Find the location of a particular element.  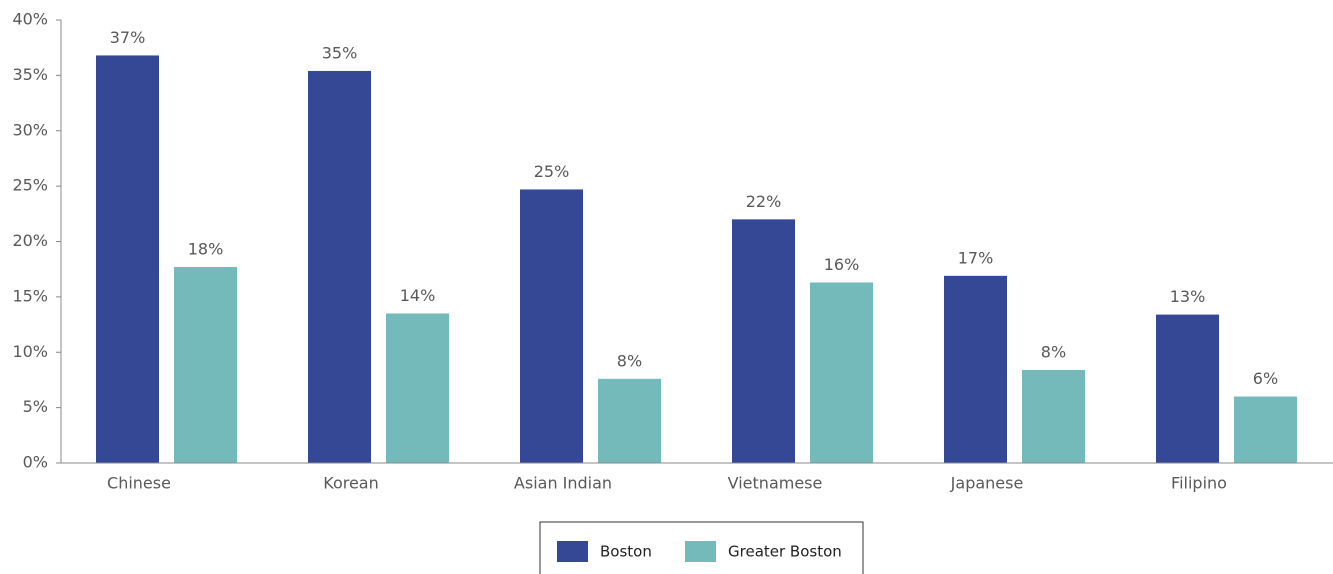

legend-label: Boston is located at coordinates (626, 552).